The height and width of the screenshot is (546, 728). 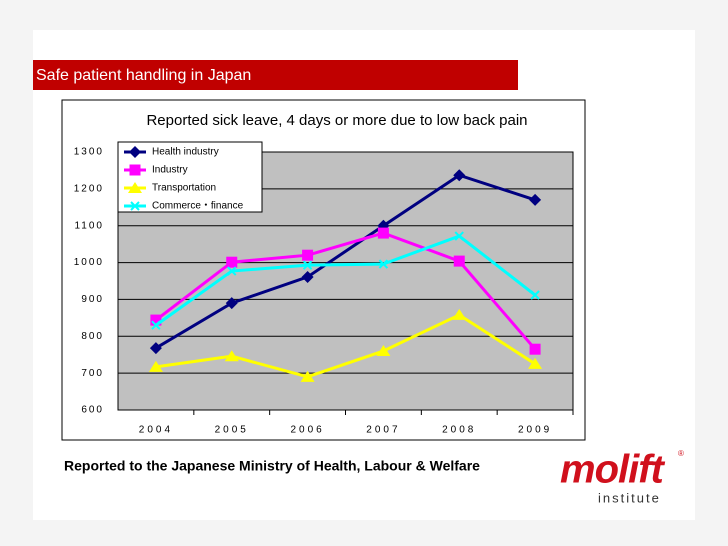 What do you see at coordinates (89, 188) in the screenshot?
I see `y-tick-label: 1200` at bounding box center [89, 188].